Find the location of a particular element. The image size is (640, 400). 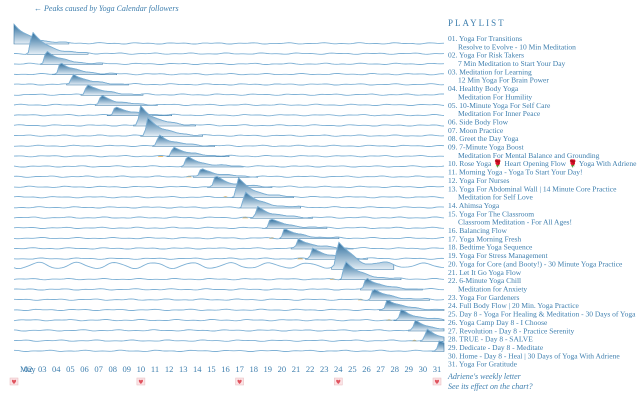

x-tick-label: 24 is located at coordinates (338, 369).